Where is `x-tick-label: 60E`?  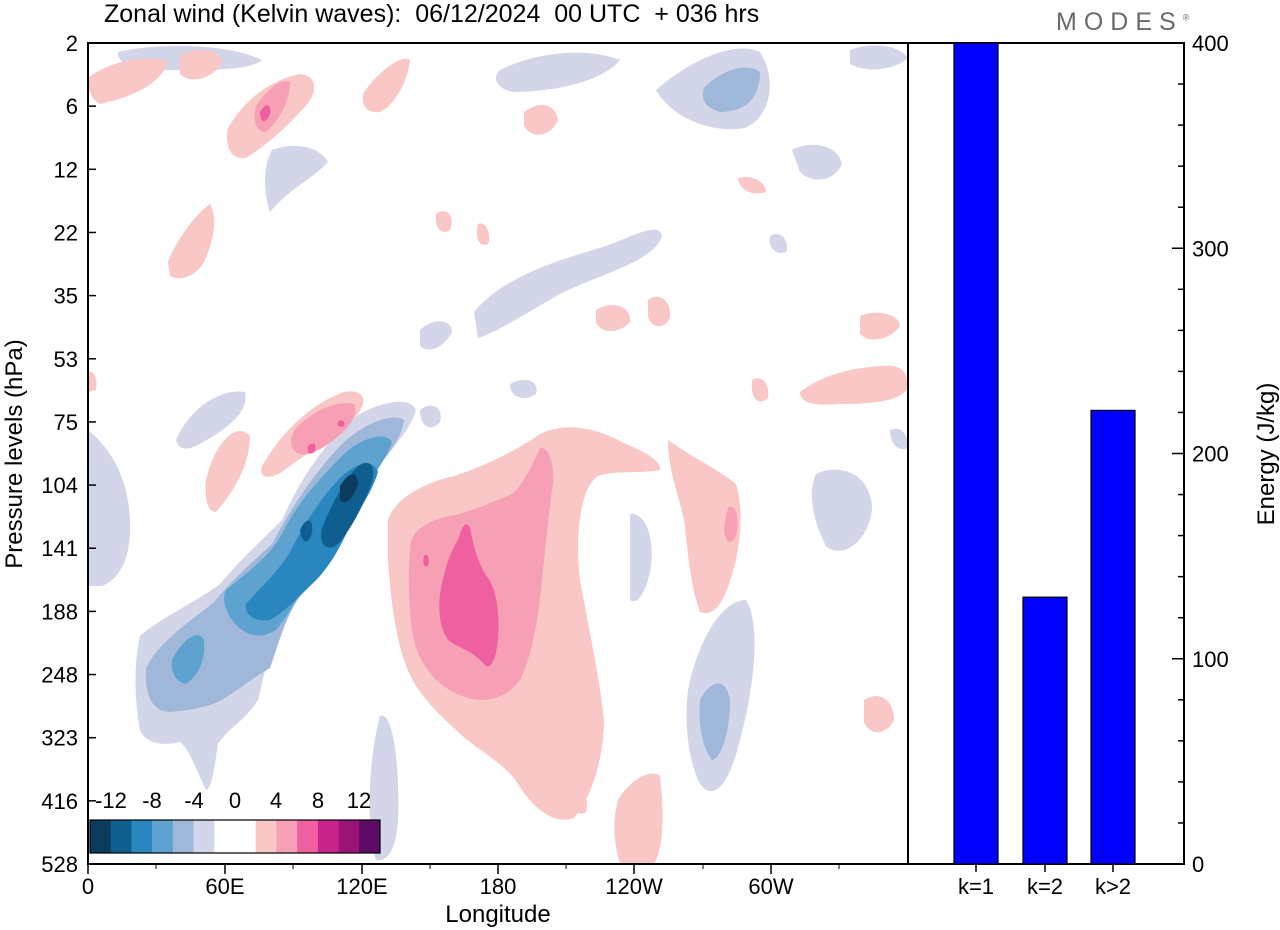 x-tick-label: 60E is located at coordinates (224, 886).